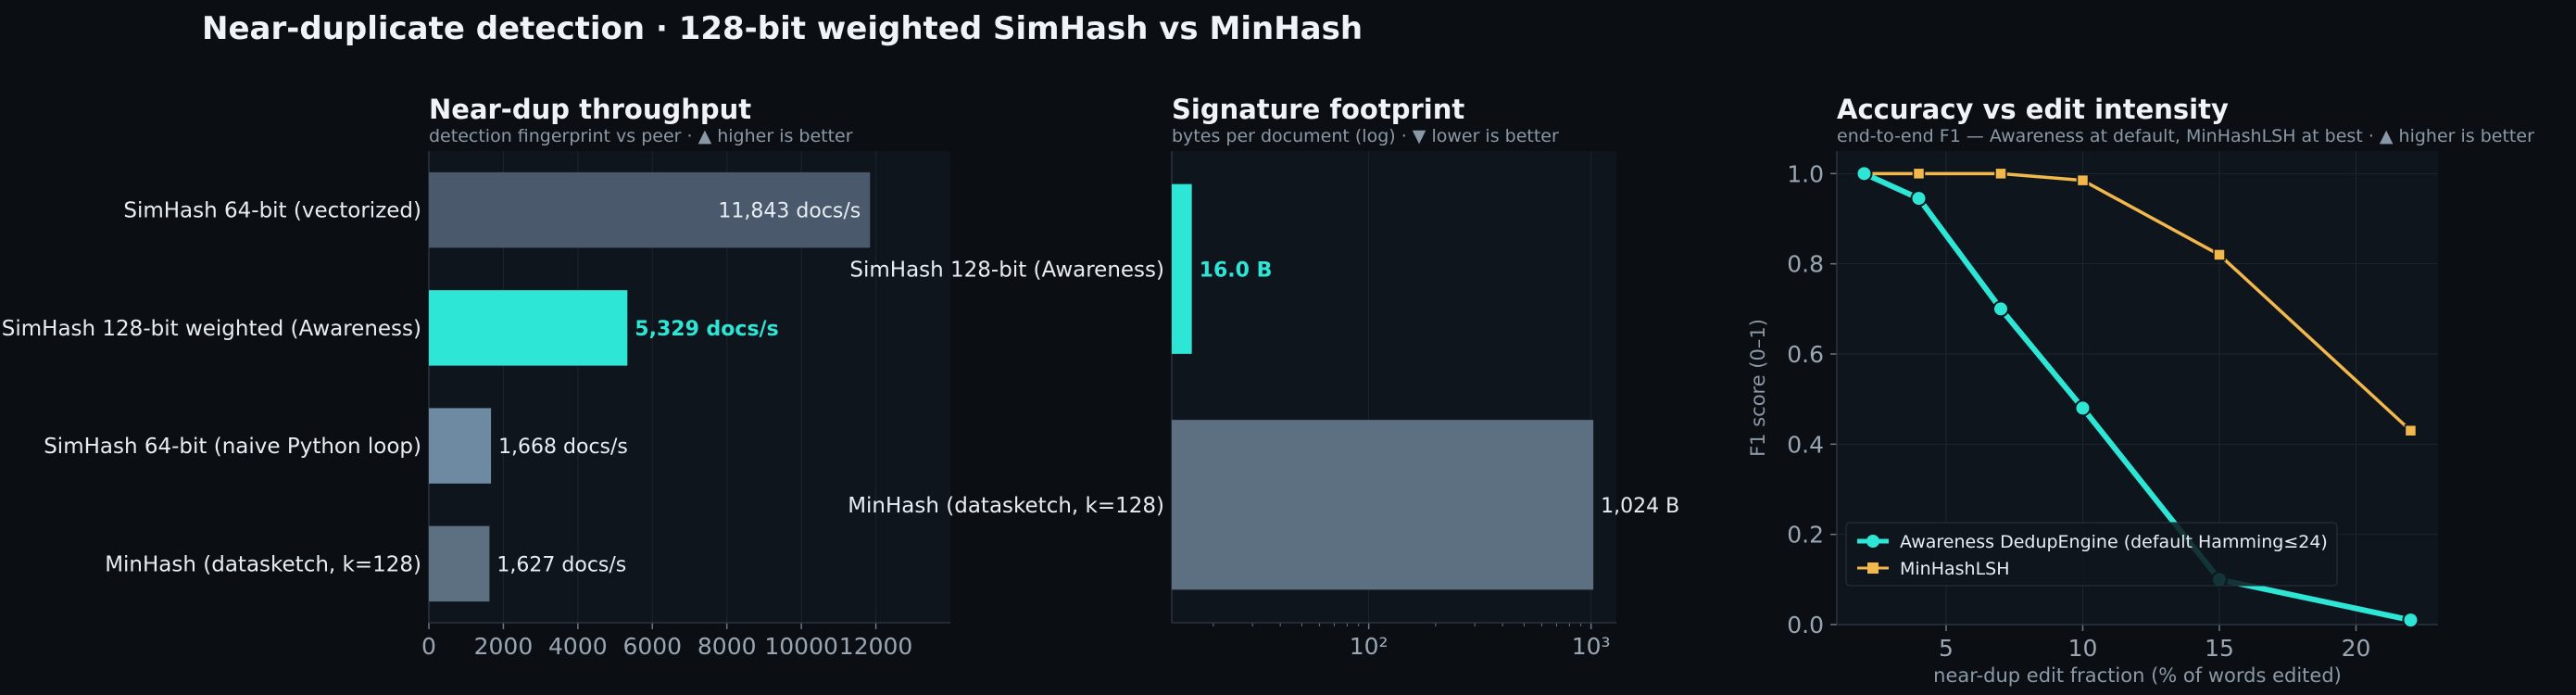 The width and height of the screenshot is (2576, 695). Describe the element at coordinates (578, 646) in the screenshot. I see `x-tick-label: 4000` at that location.